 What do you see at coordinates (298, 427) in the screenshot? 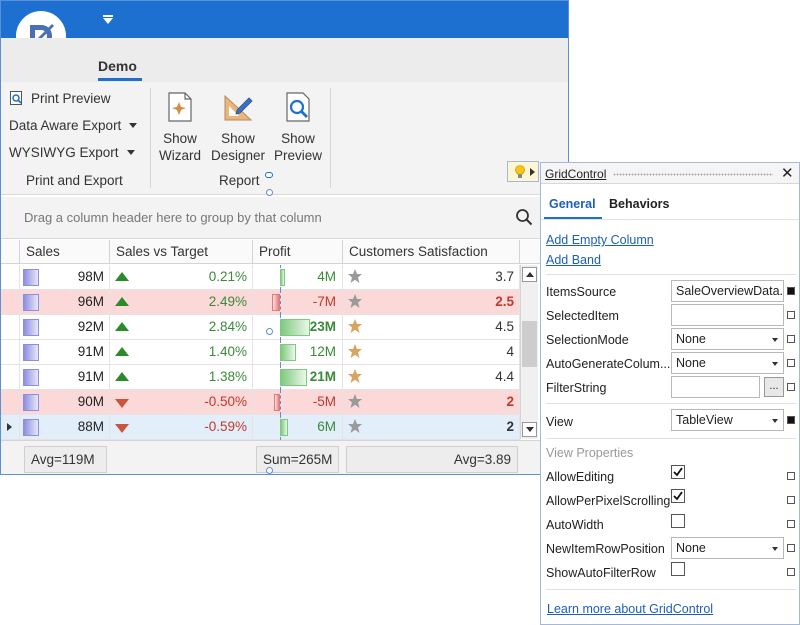
I see `cell-profit: 6M` at bounding box center [298, 427].